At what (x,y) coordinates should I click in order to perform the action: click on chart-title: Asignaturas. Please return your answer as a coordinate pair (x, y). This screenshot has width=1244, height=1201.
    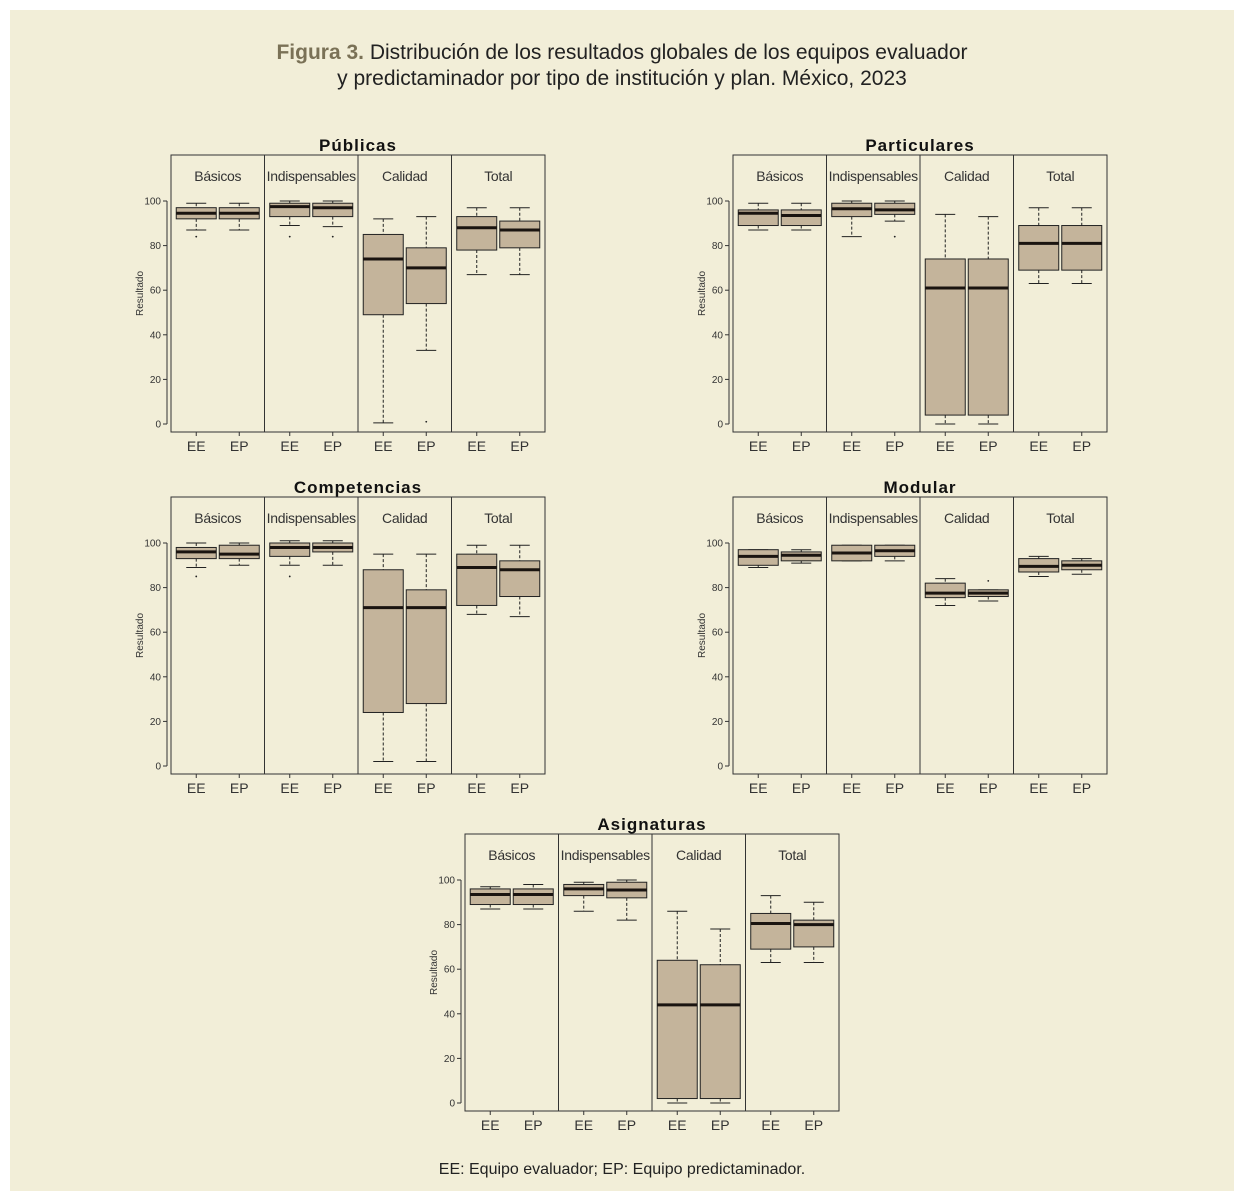
    Looking at the image, I should click on (651, 824).